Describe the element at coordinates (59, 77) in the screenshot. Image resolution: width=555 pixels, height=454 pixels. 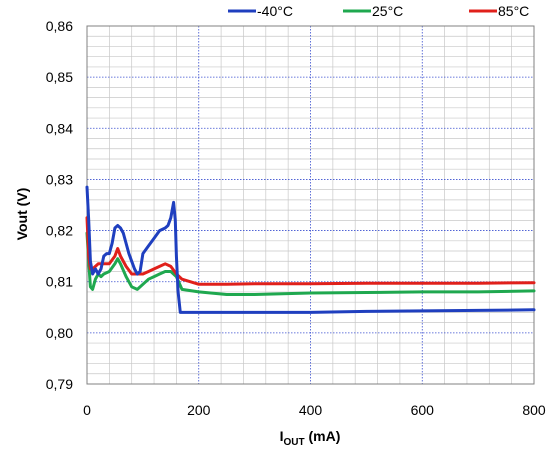
I see `y-tick-label: 0,85` at that location.